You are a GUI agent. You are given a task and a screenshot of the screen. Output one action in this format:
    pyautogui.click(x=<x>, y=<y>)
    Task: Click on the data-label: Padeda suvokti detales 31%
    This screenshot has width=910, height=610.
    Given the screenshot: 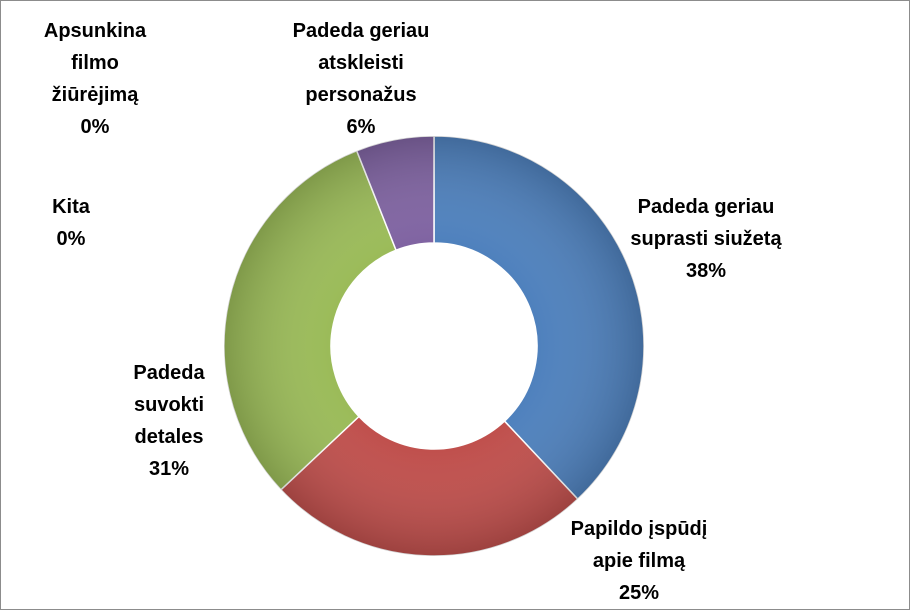 What is the action you would take?
    pyautogui.click(x=169, y=421)
    